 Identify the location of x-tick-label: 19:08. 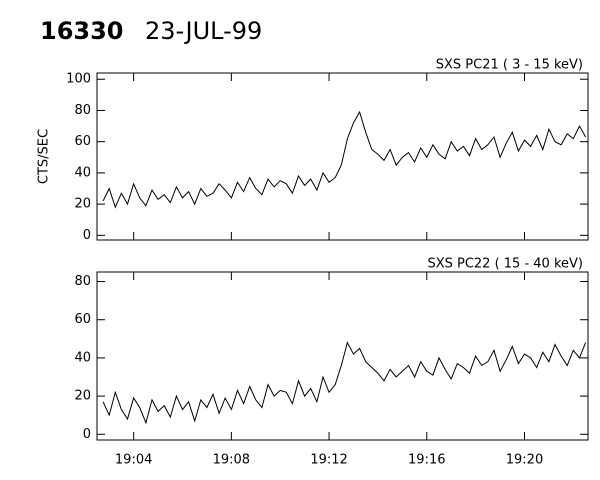
(231, 460).